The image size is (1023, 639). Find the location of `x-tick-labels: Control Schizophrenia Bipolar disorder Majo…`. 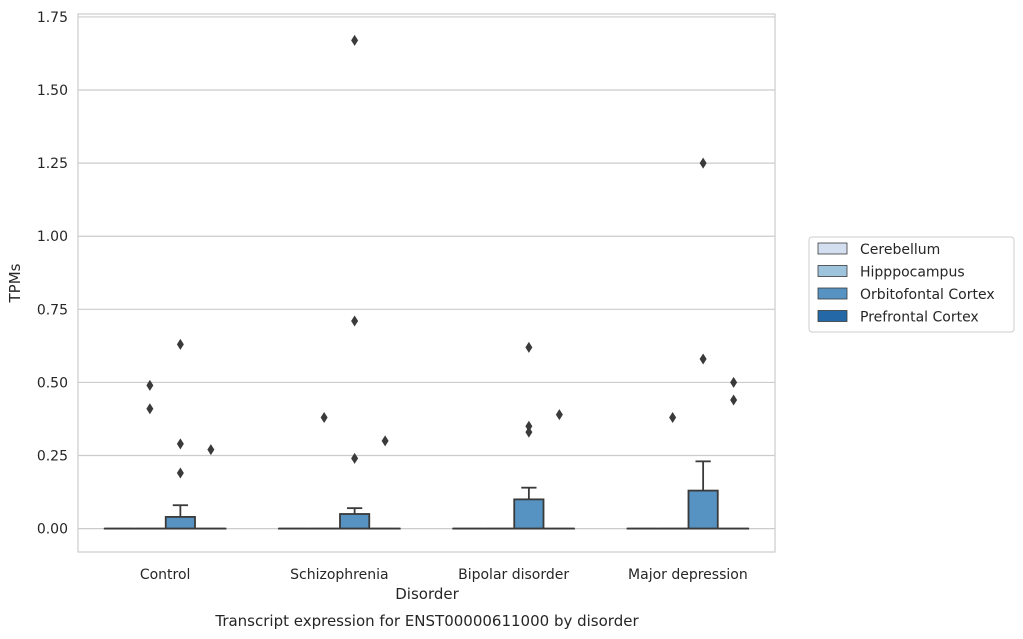

x-tick-labels: Control Schizophrenia Bipolar disorder Majo… is located at coordinates (444, 575).